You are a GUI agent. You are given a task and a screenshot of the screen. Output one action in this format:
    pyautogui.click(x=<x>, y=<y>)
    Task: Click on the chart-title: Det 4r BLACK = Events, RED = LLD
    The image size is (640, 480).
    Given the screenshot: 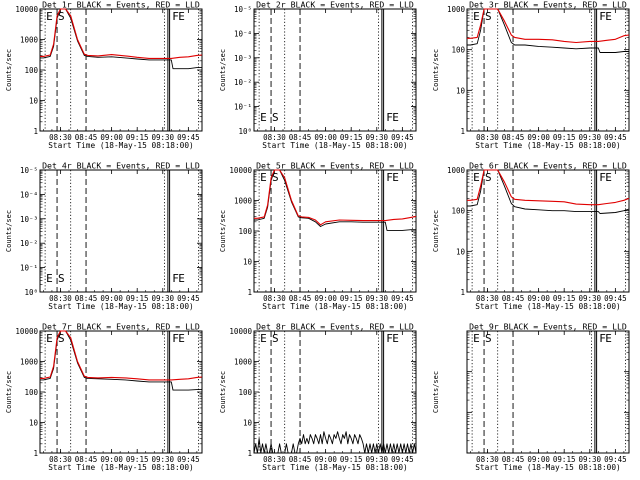 What is the action you would take?
    pyautogui.click(x=121, y=166)
    